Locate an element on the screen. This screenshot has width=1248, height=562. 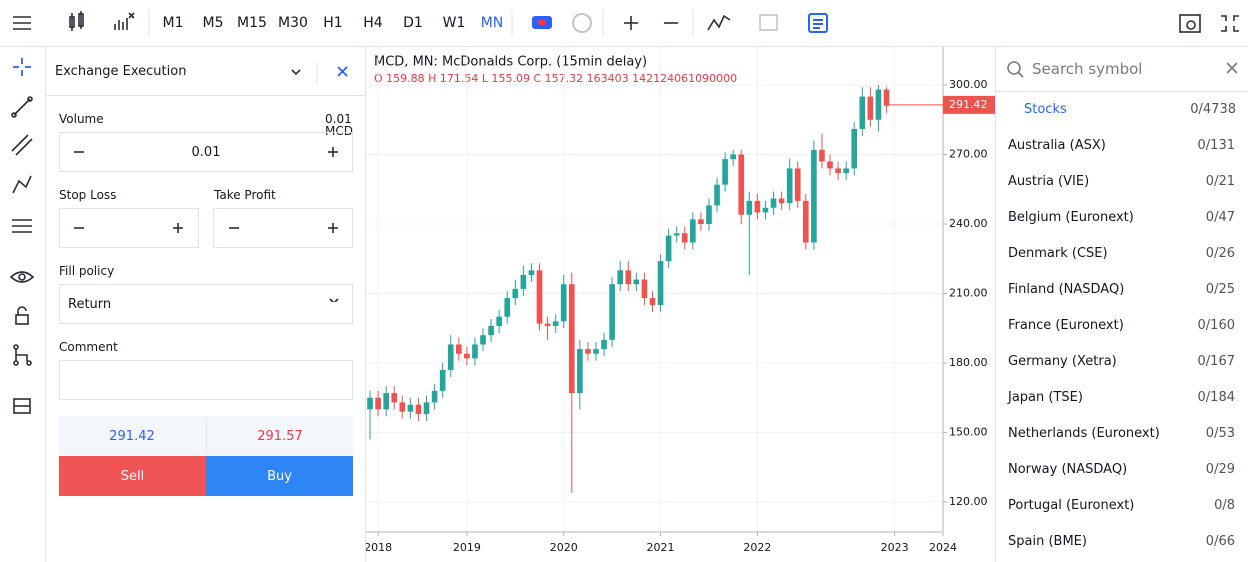
x-tick-label: 2018 is located at coordinates (379, 547).